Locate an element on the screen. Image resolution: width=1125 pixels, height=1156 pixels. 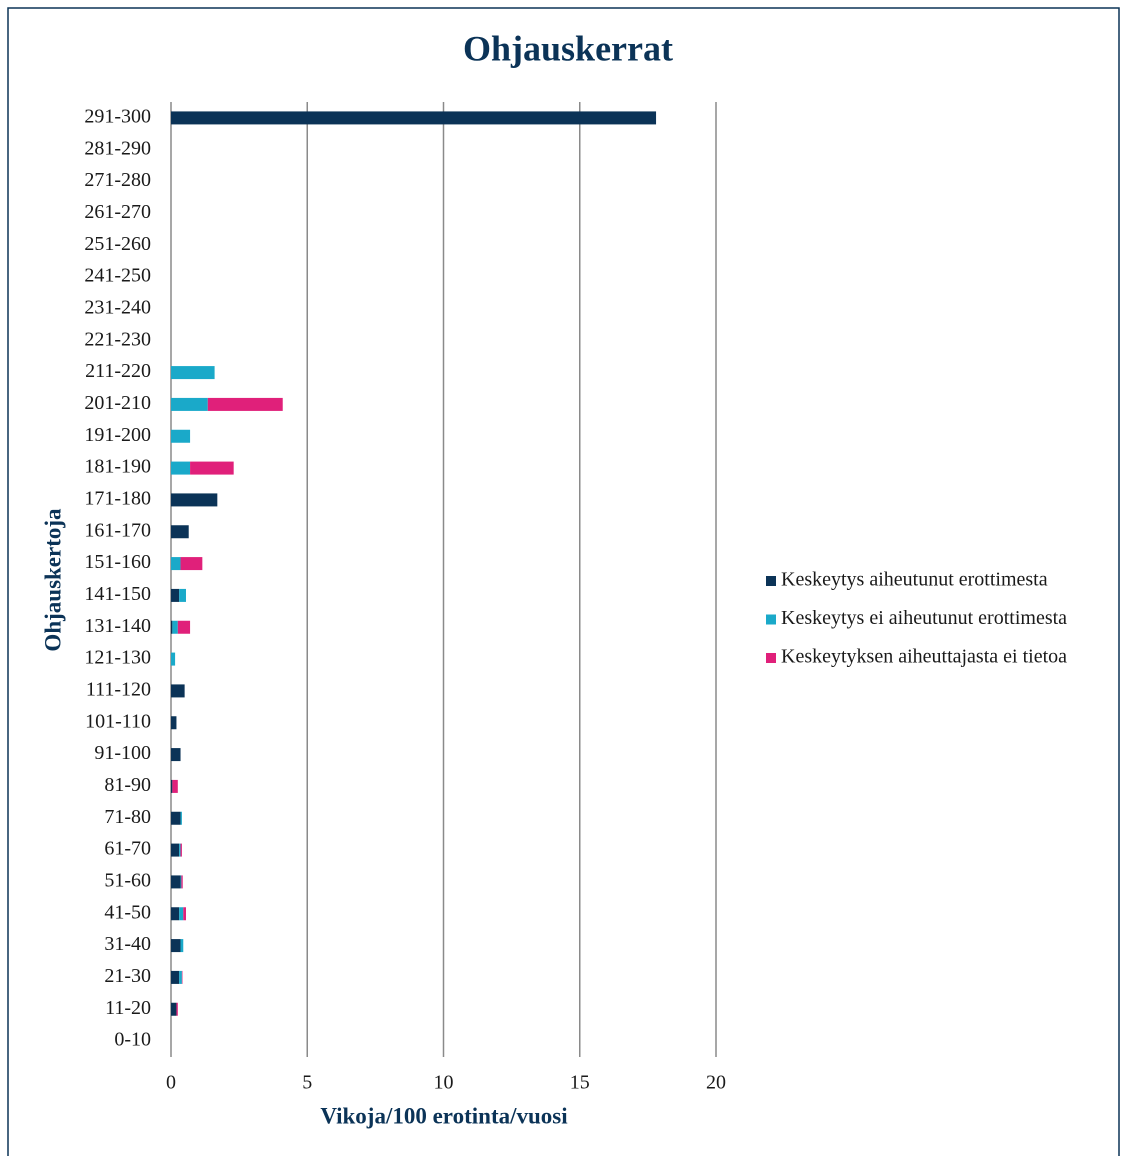
y-tick-label: 81-90 is located at coordinates (127, 785).